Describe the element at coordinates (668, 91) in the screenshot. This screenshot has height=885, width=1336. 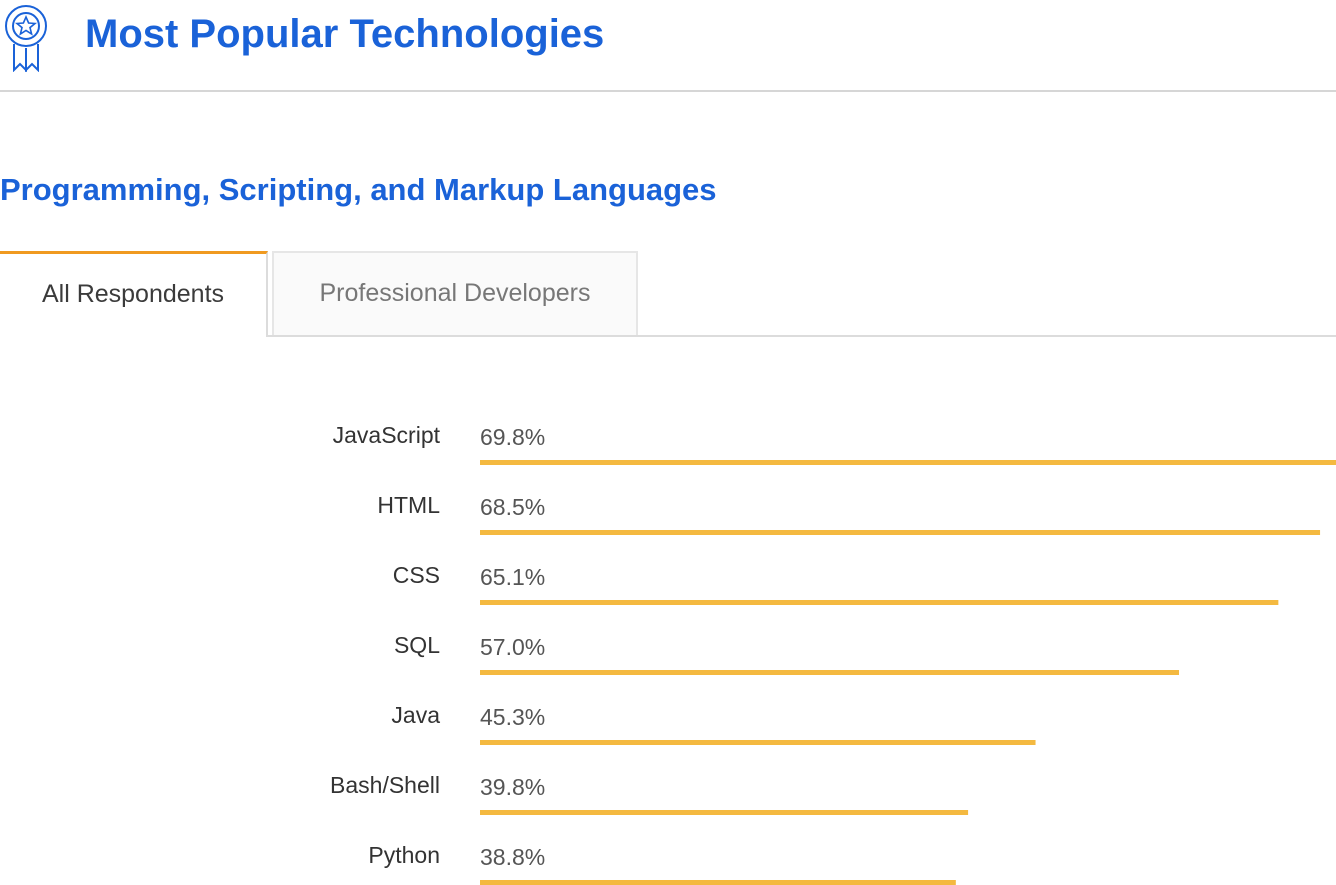
I see `divider` at that location.